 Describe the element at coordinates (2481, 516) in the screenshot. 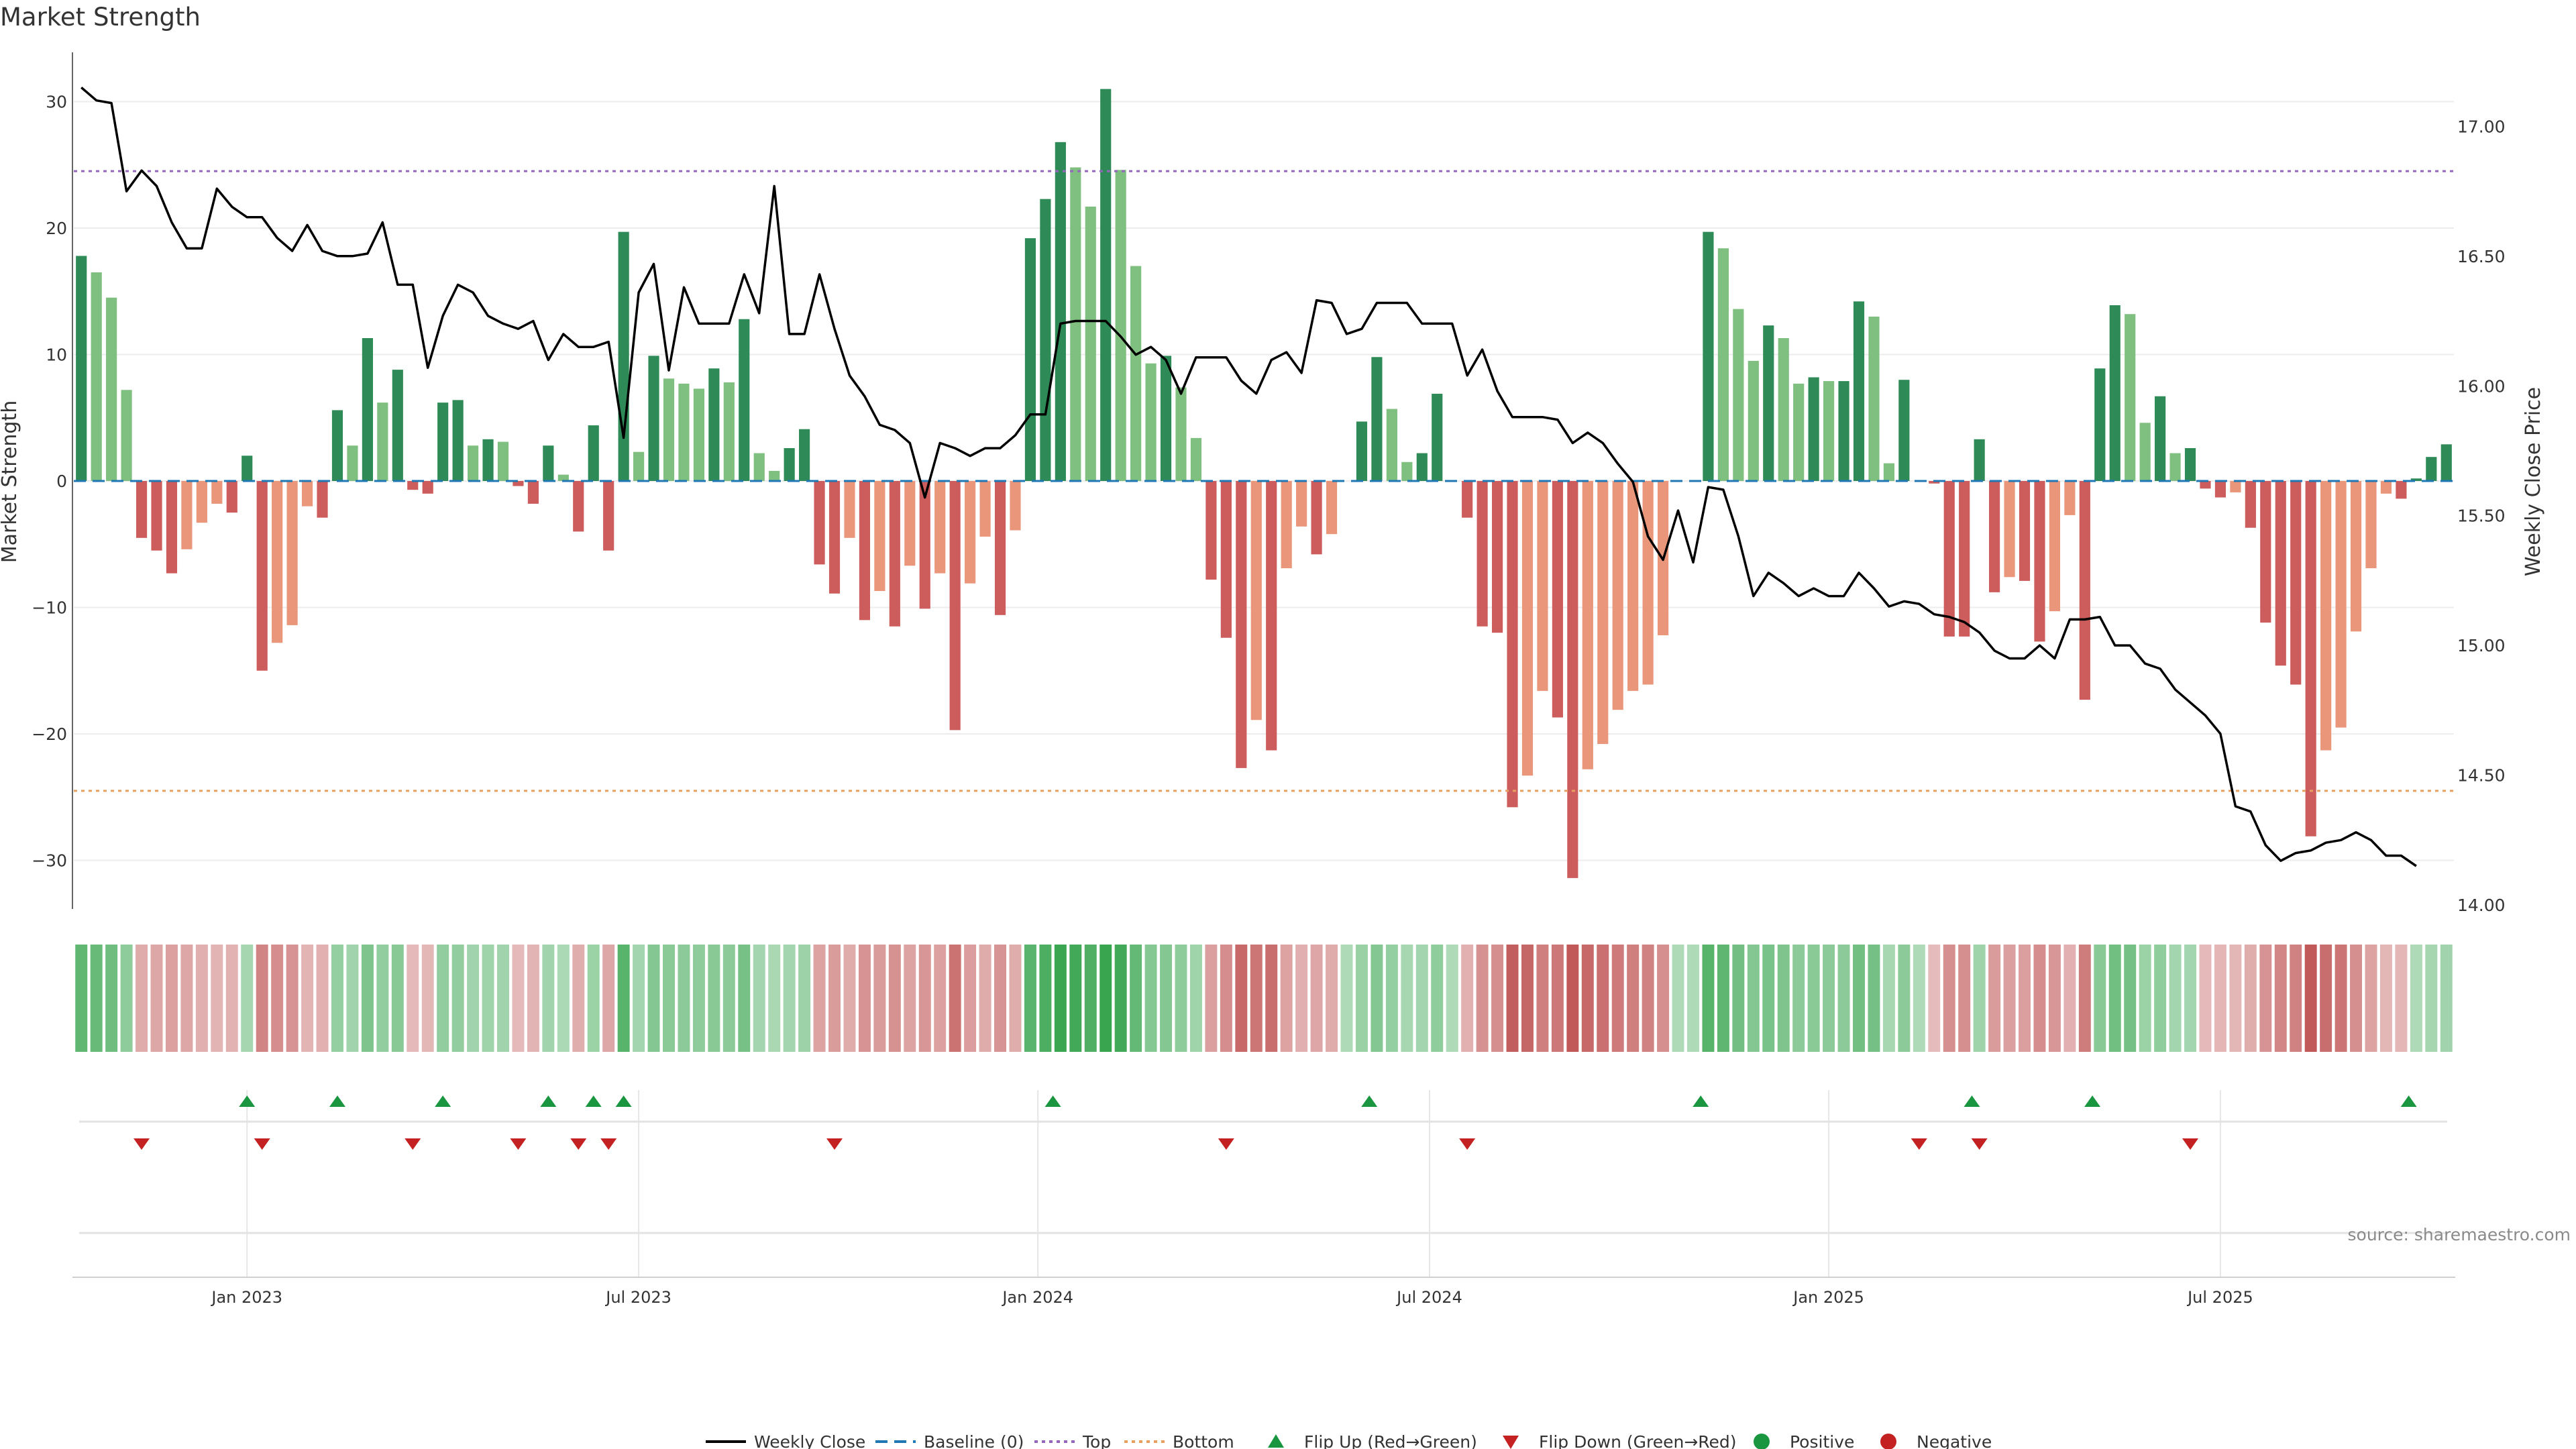

I see `y2-tick-label: 15.50` at that location.